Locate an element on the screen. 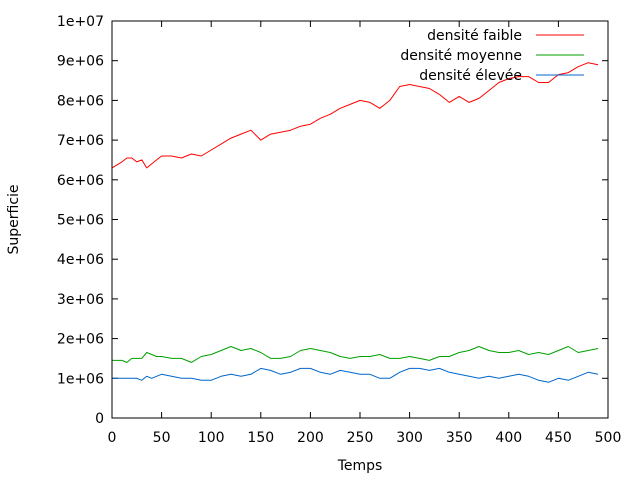 This screenshot has height=480, width=640. x-tick-label: 300 is located at coordinates (409, 438).